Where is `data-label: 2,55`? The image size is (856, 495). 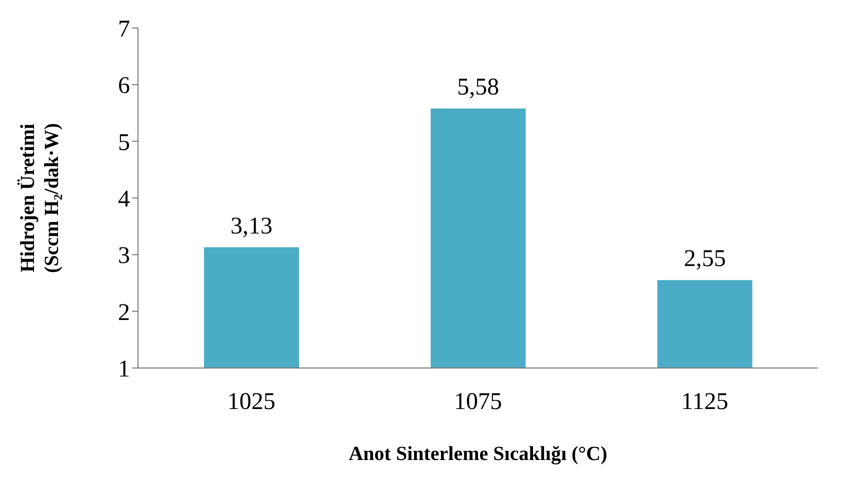 data-label: 2,55 is located at coordinates (705, 259).